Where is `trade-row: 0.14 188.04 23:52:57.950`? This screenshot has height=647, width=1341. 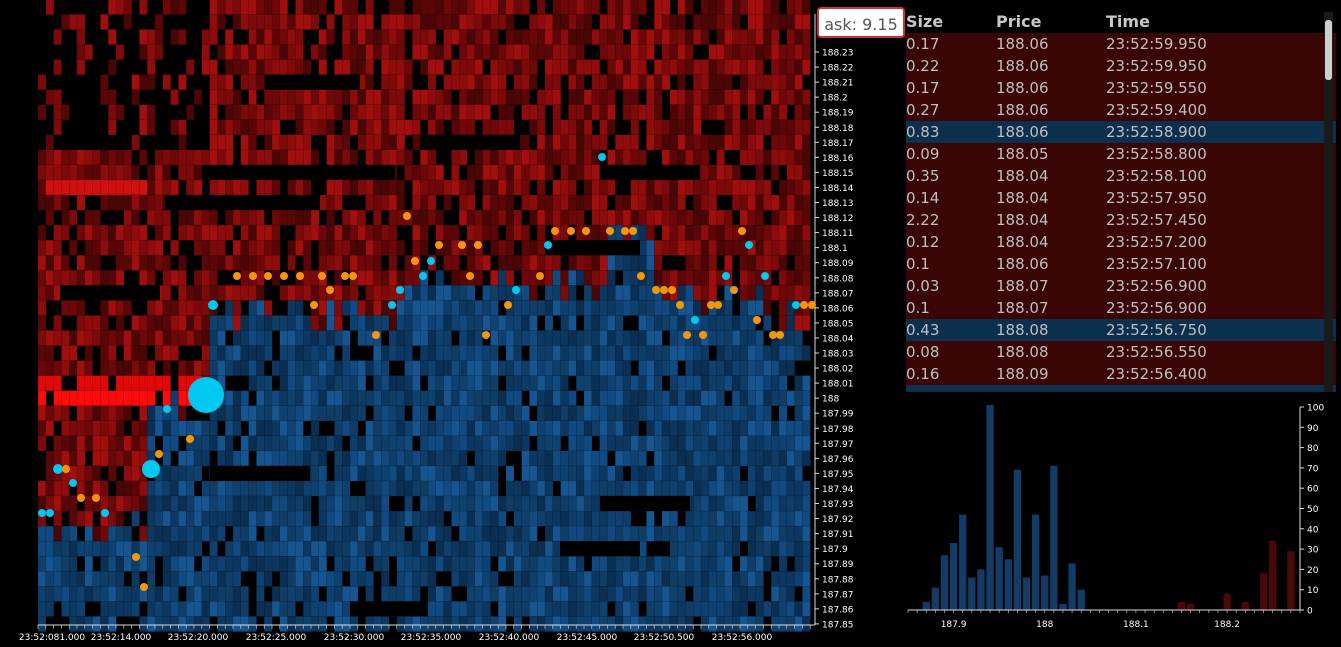
trade-row: 0.14 188.04 23:52:57.950 is located at coordinates (1121, 198).